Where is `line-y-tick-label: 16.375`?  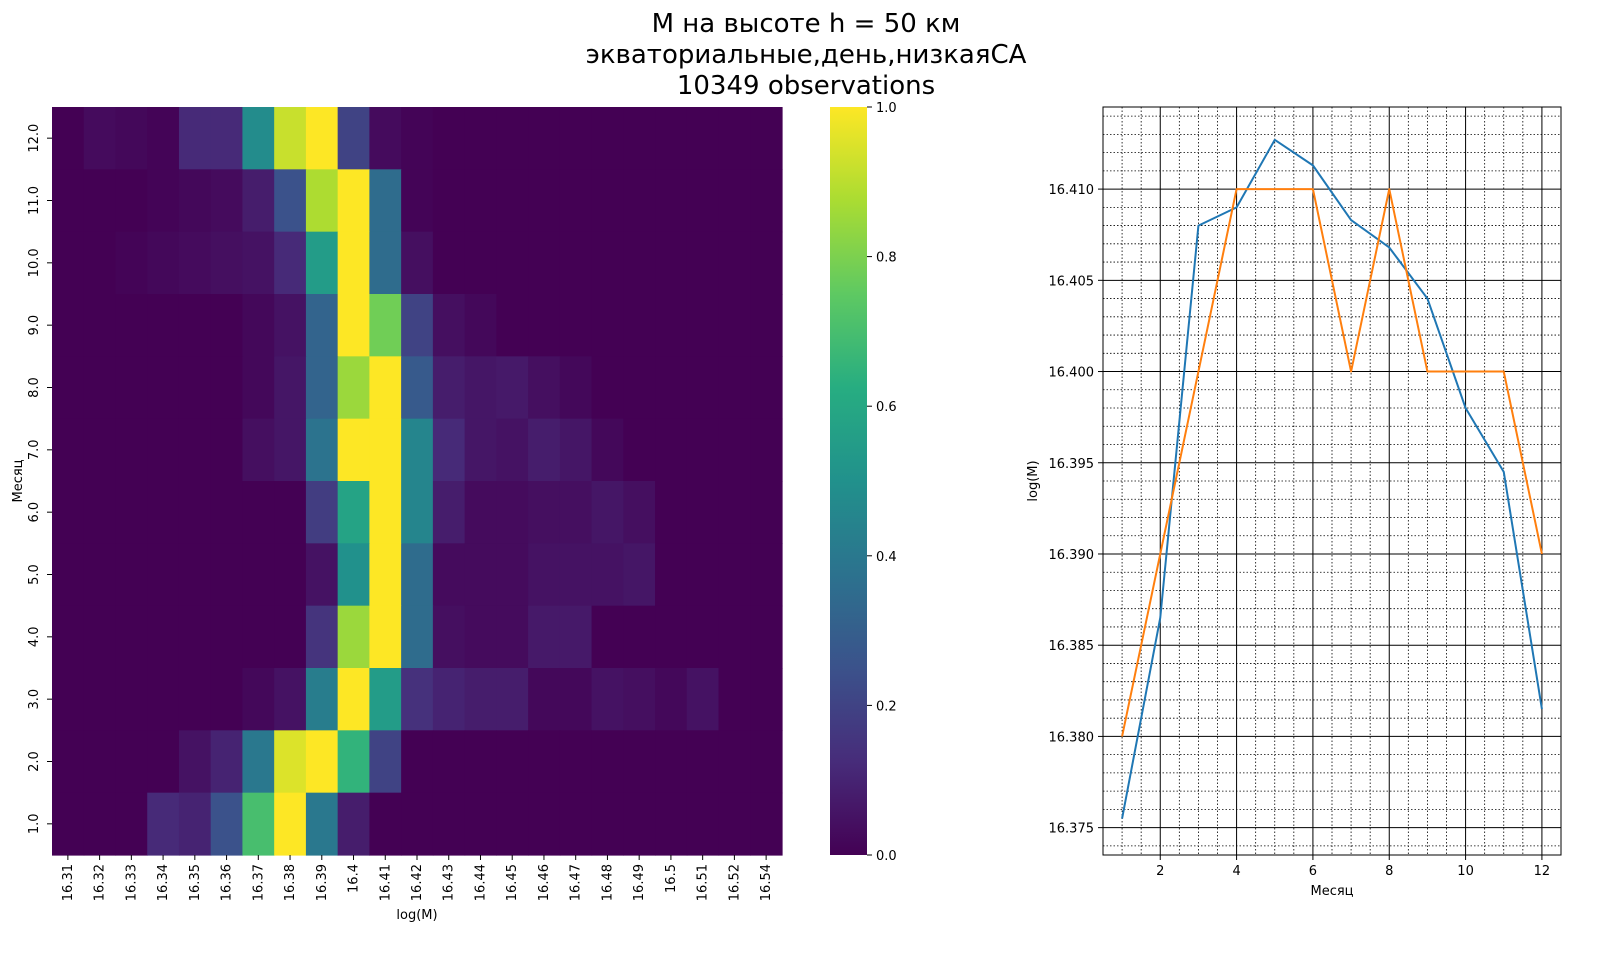
line-y-tick-label: 16.375 is located at coordinates (1072, 829).